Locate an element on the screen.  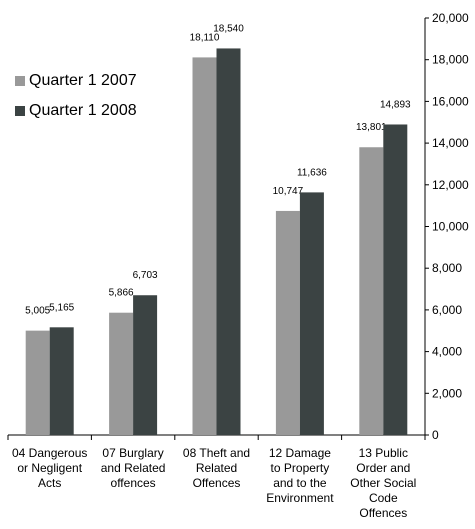
y-tick-label: 2,000 is located at coordinates (447, 393).